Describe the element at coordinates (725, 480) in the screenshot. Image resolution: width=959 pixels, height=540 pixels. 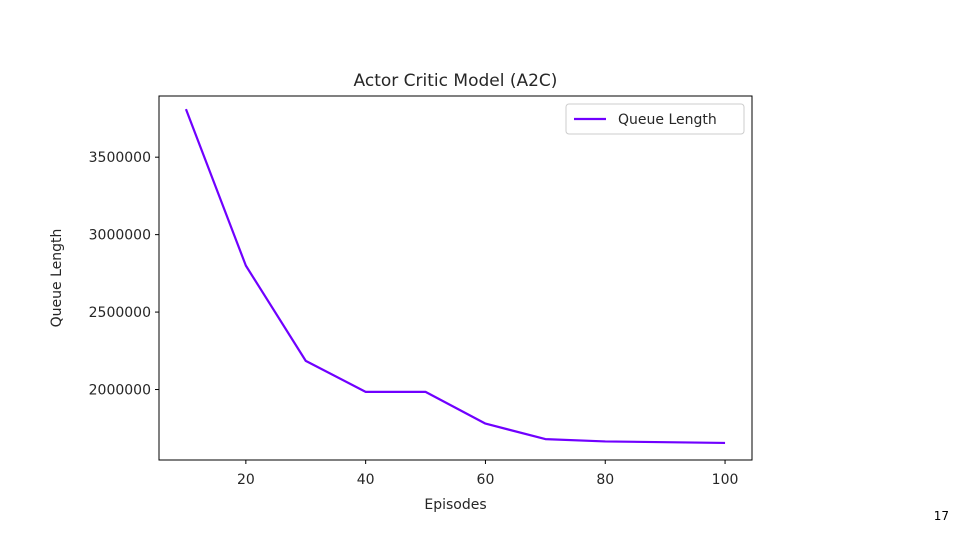
I see `x-tick-label: 100` at that location.